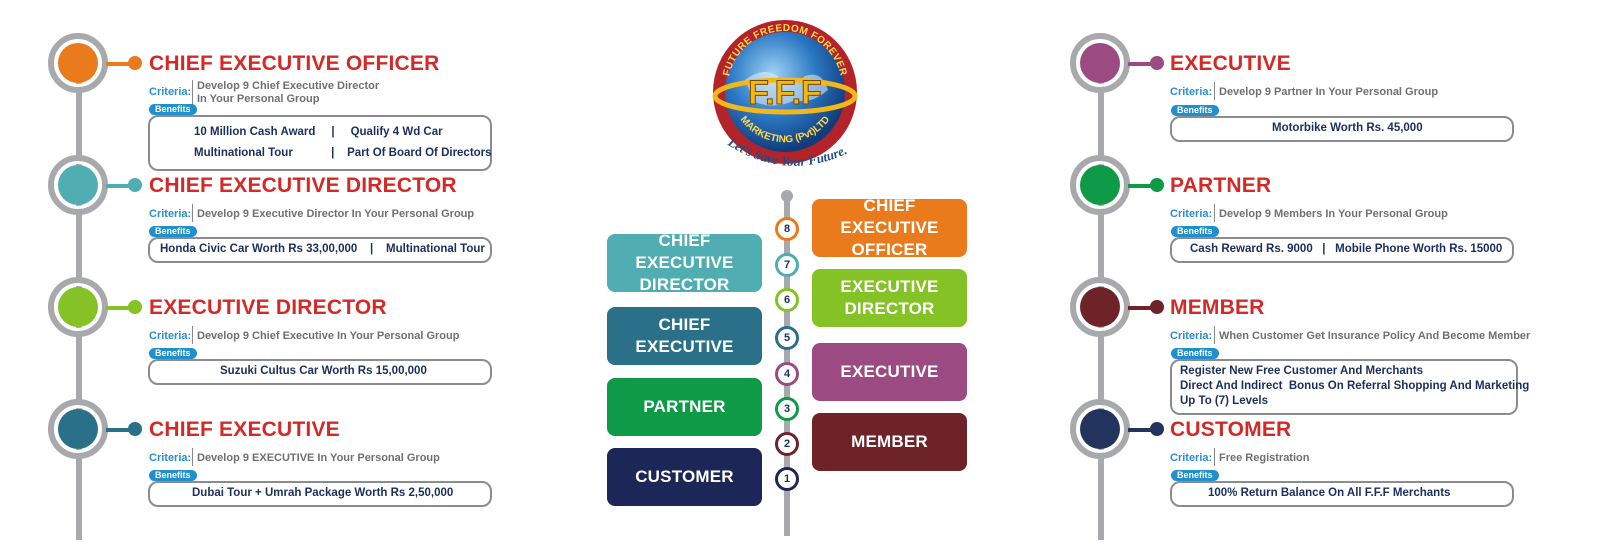  Describe the element at coordinates (1347, 128) in the screenshot. I see `benefit-line: Motorbike Worth Rs. 45,000` at that location.